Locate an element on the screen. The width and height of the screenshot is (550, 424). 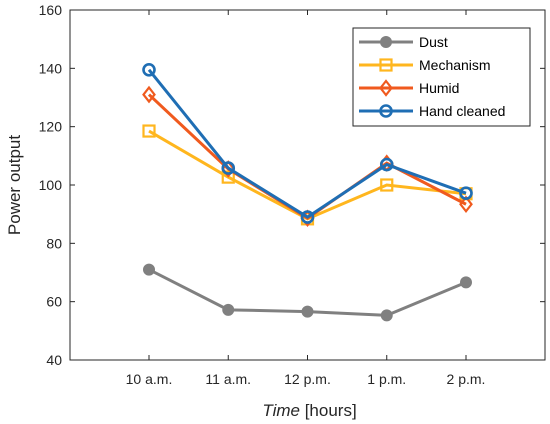
legend-label: Humid is located at coordinates (439, 88).